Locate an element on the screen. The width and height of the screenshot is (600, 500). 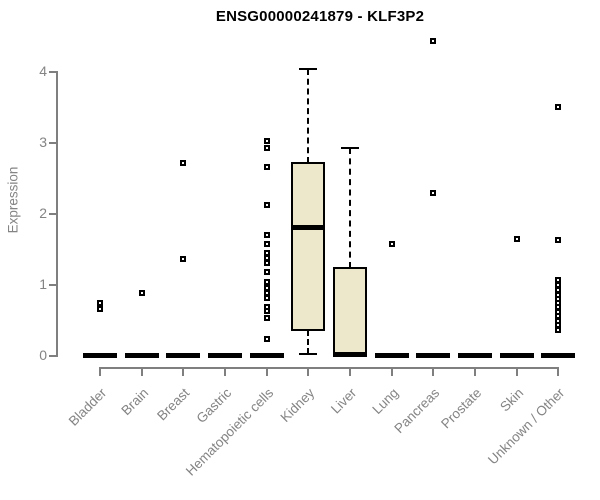
whisker-upper-liver is located at coordinates (349, 207).